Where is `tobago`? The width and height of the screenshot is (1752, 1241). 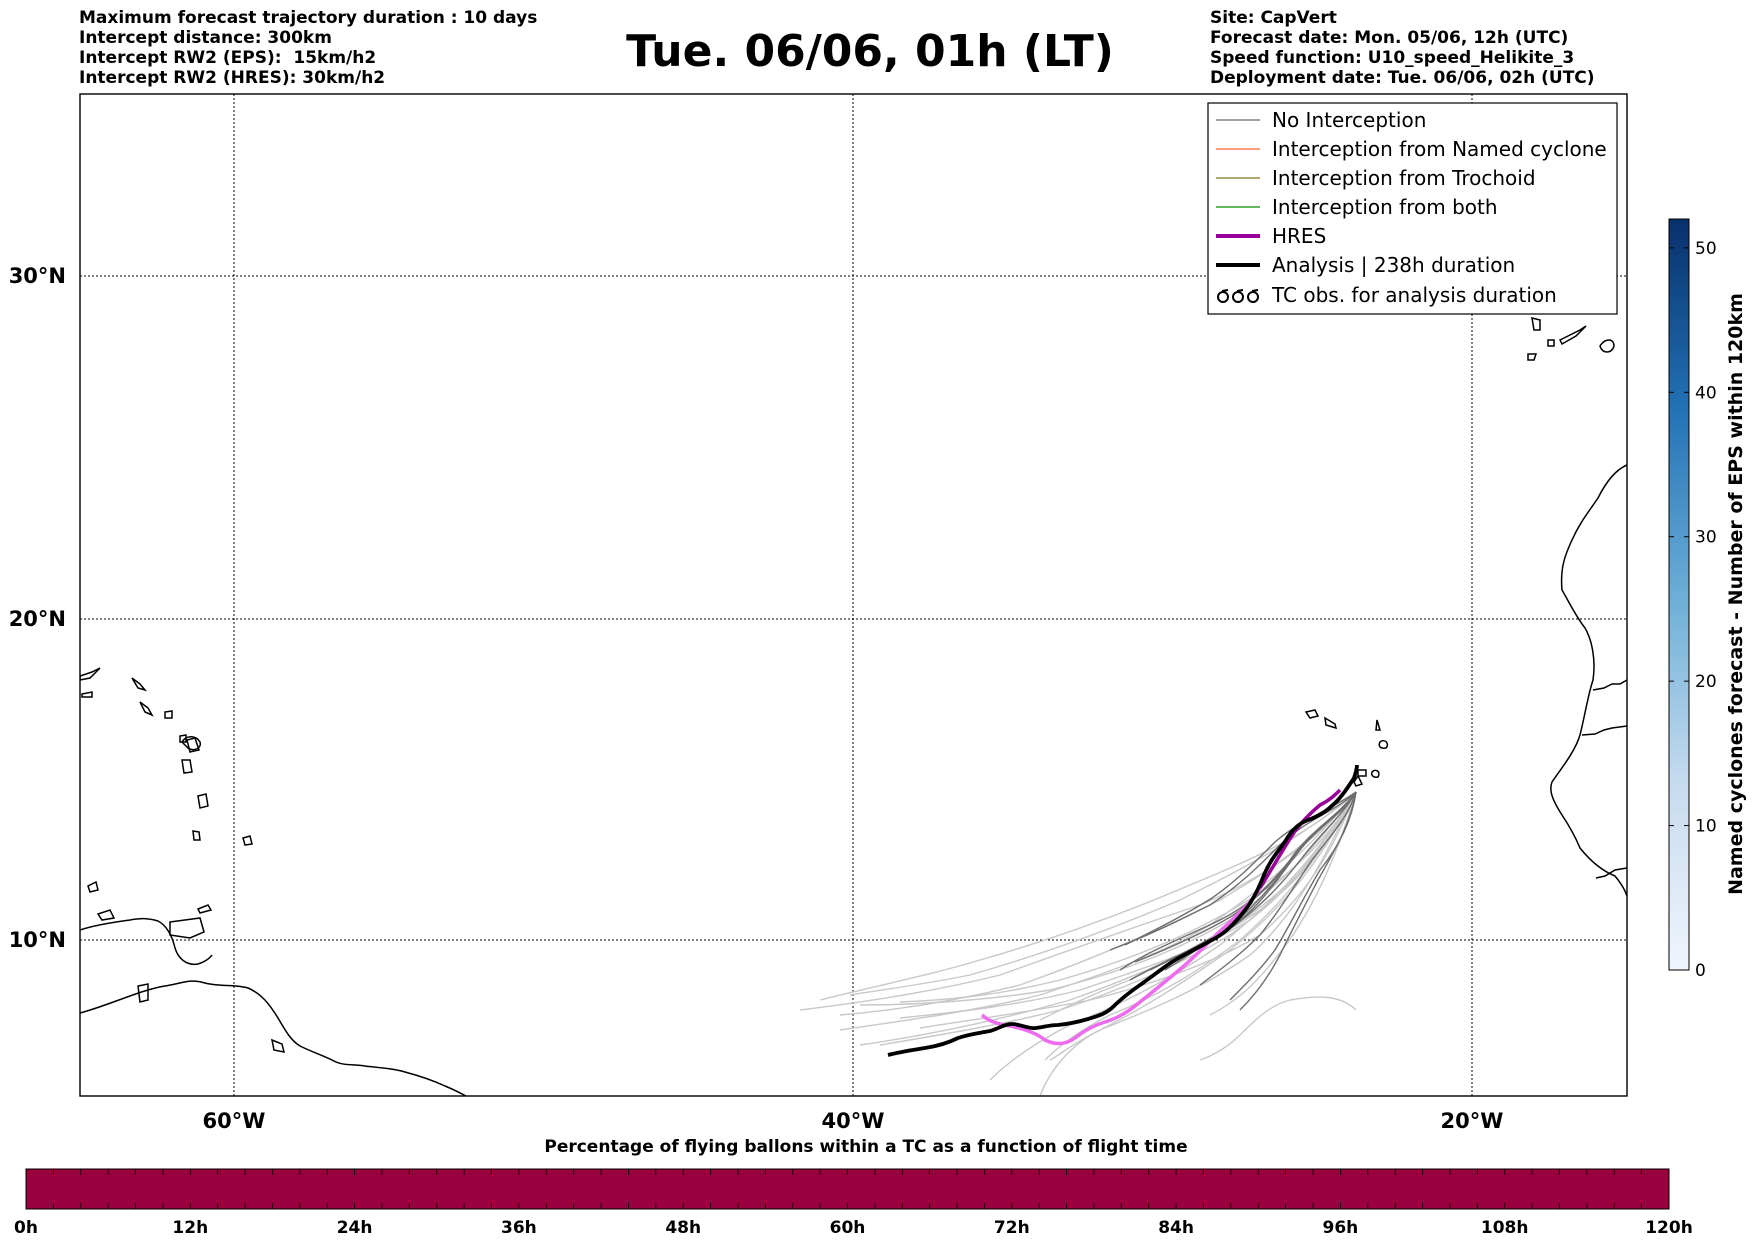
tobago is located at coordinates (204, 909).